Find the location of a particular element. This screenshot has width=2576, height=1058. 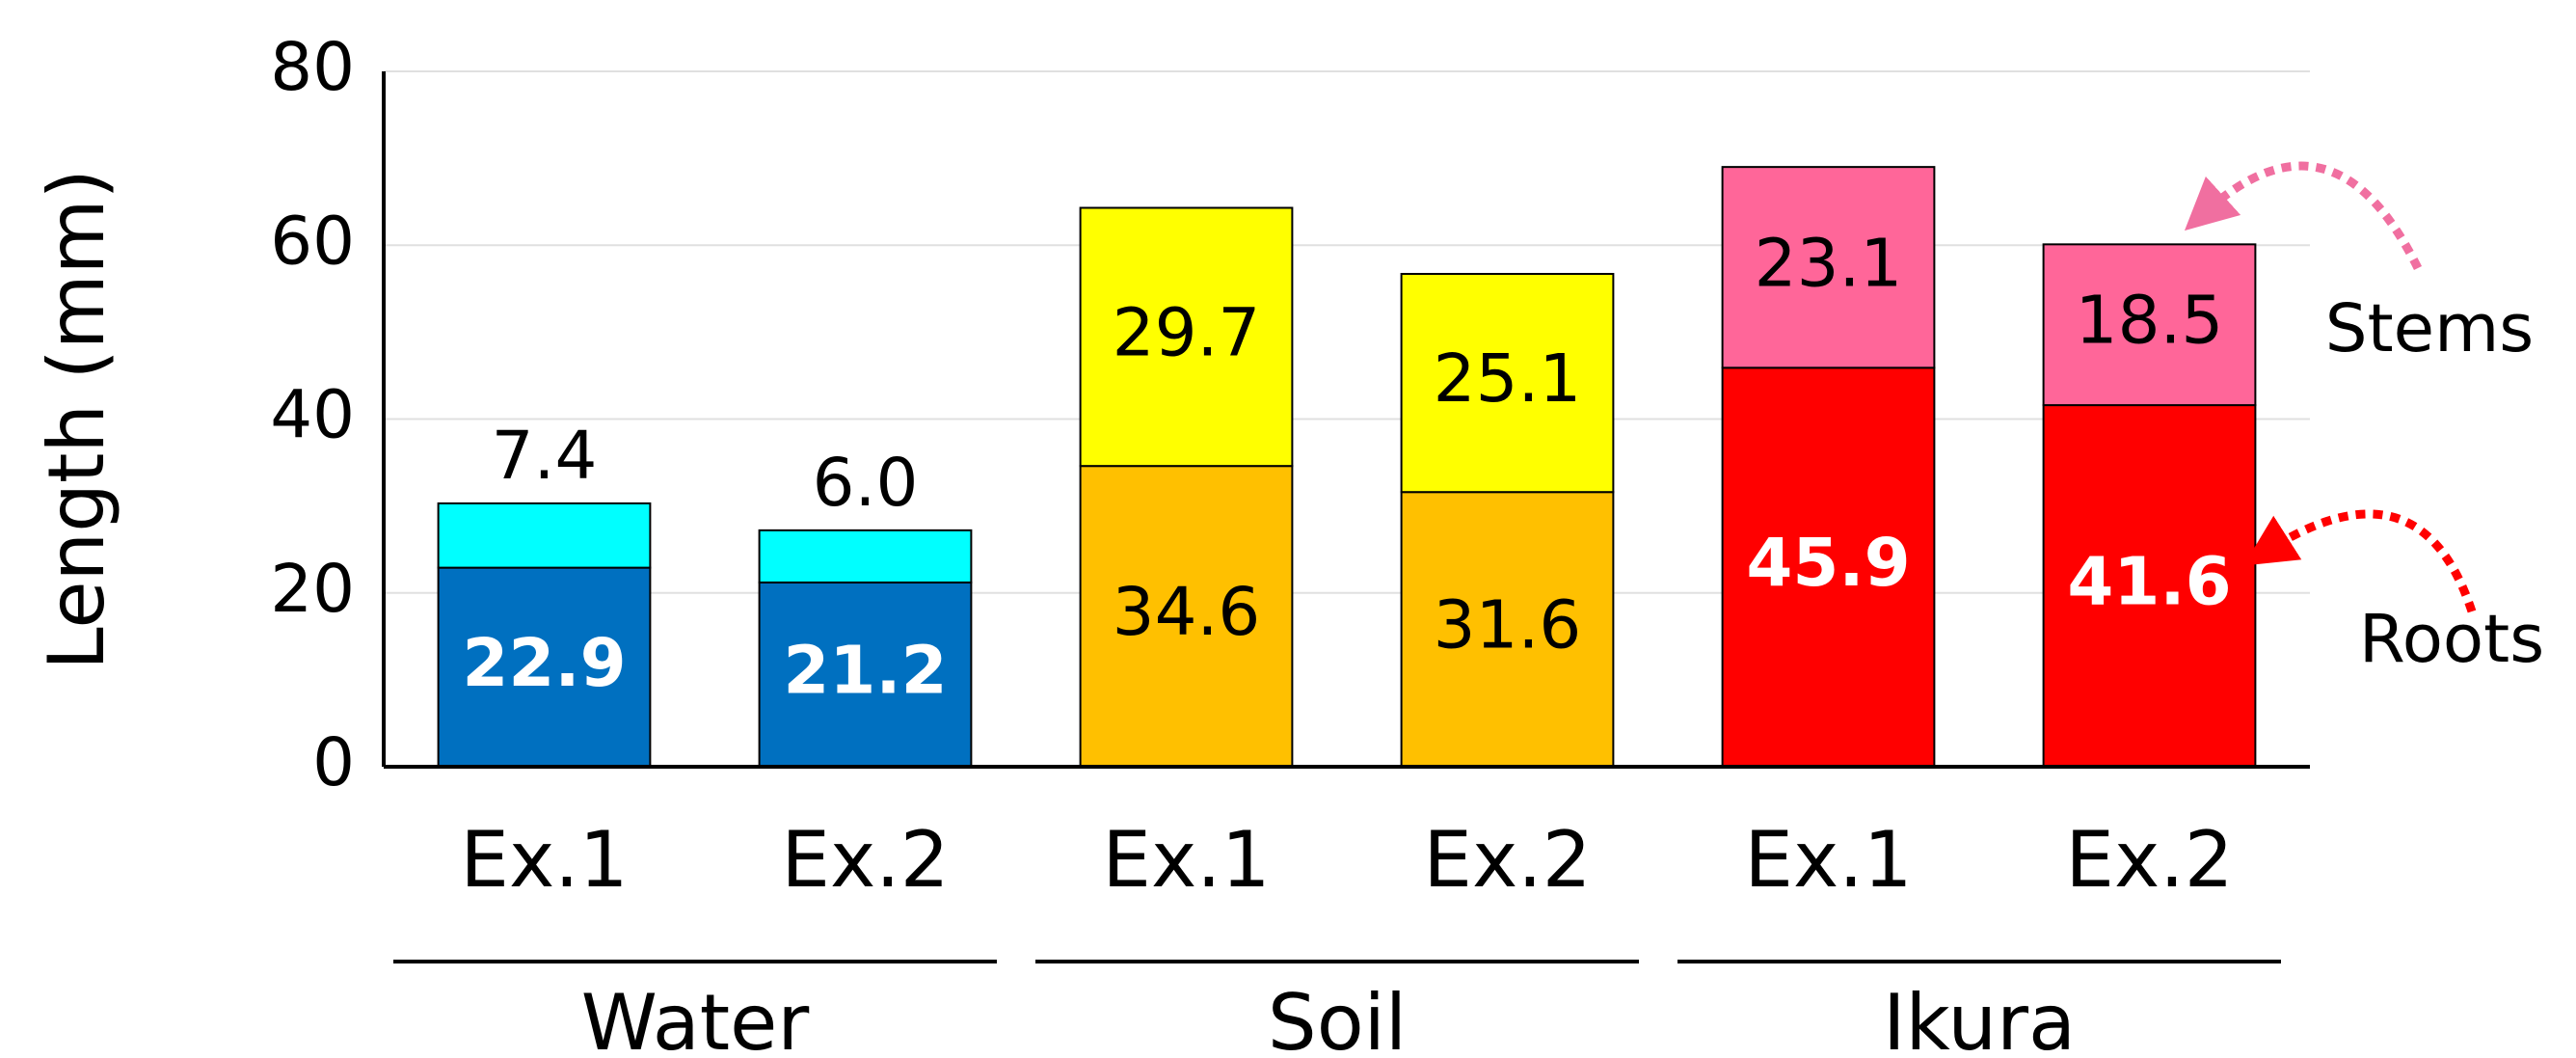

group-label: Soil is located at coordinates (1338, 1018).